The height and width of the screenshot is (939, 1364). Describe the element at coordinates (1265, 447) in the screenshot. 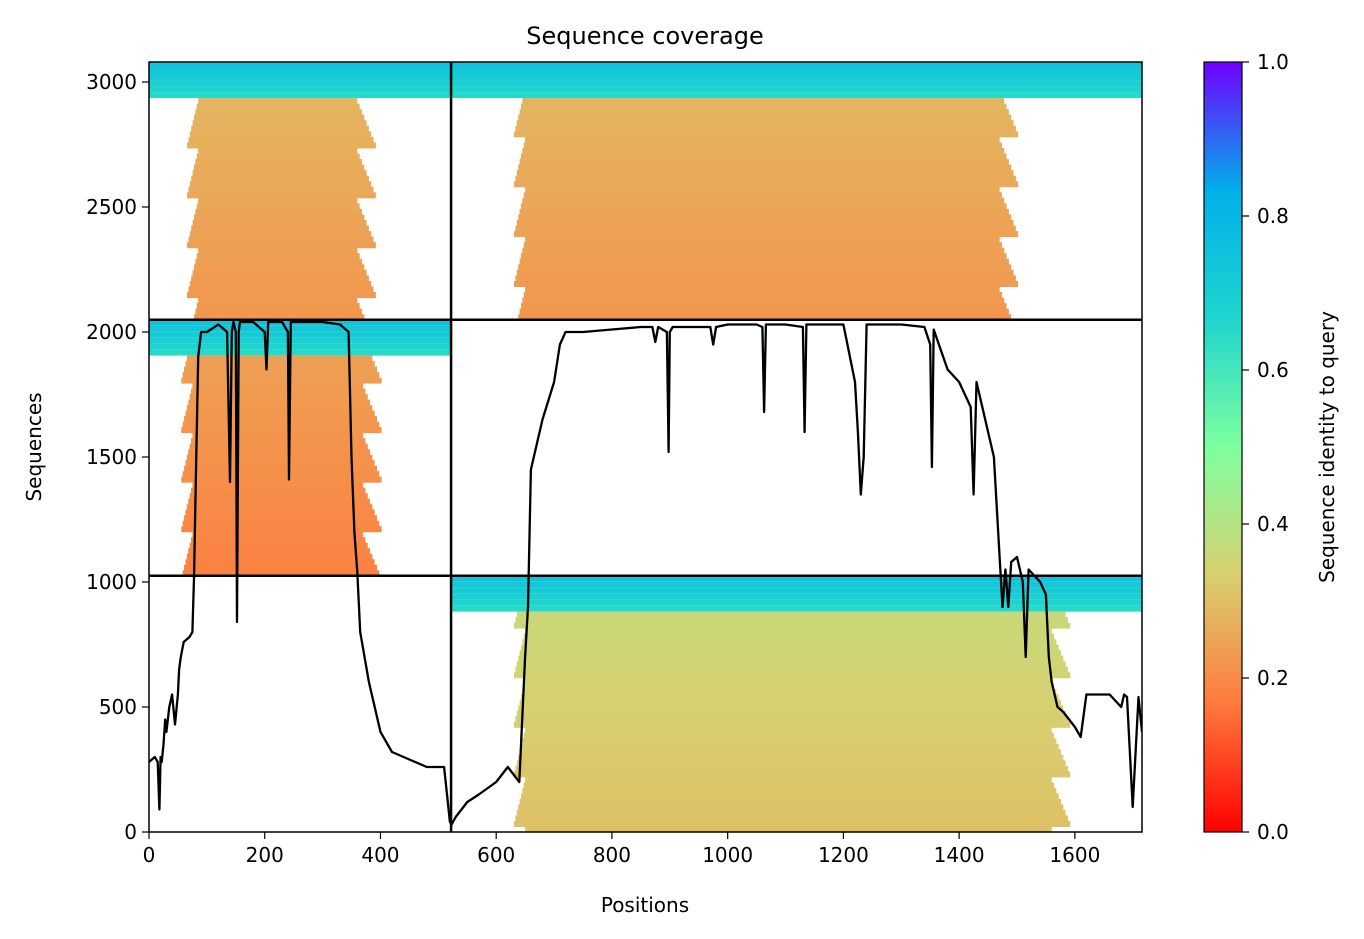

I see `colorbar-ticks: 0.0 0.2 0.4 0.6 0.8 1.0` at that location.